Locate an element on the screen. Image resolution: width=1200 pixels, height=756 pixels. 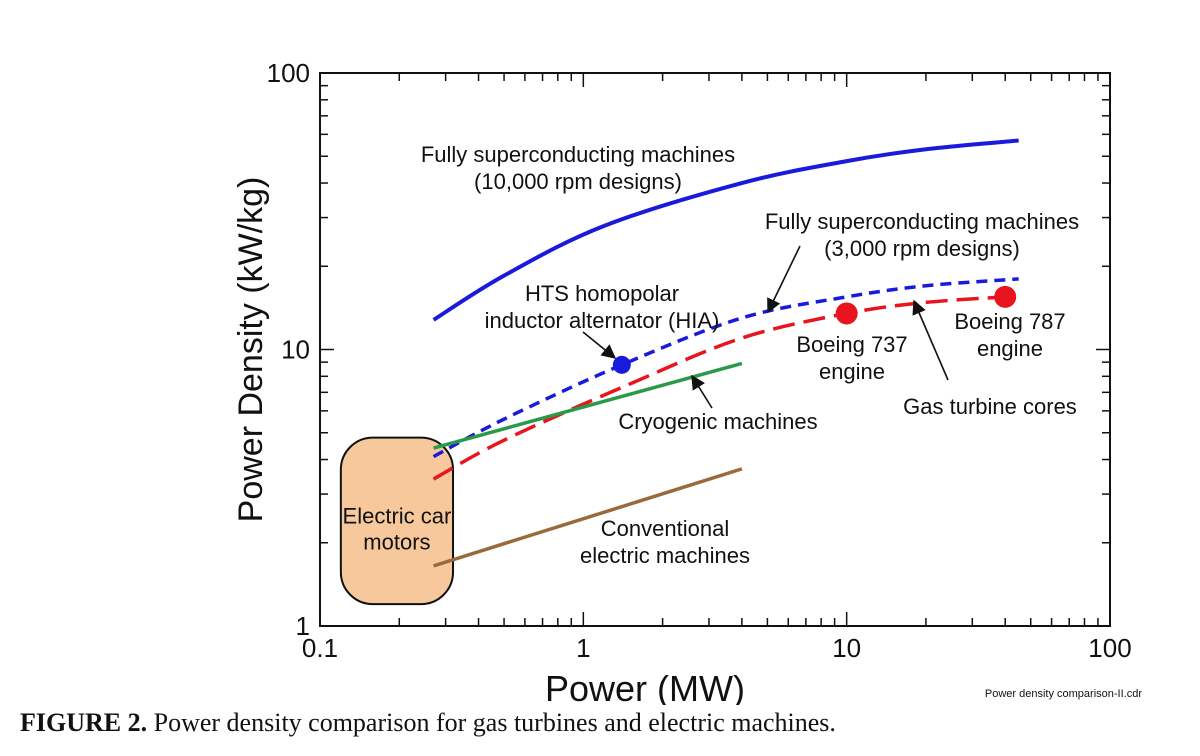
fsm-10000rpm-label: (10,000 rpm designs) is located at coordinates (578, 181).